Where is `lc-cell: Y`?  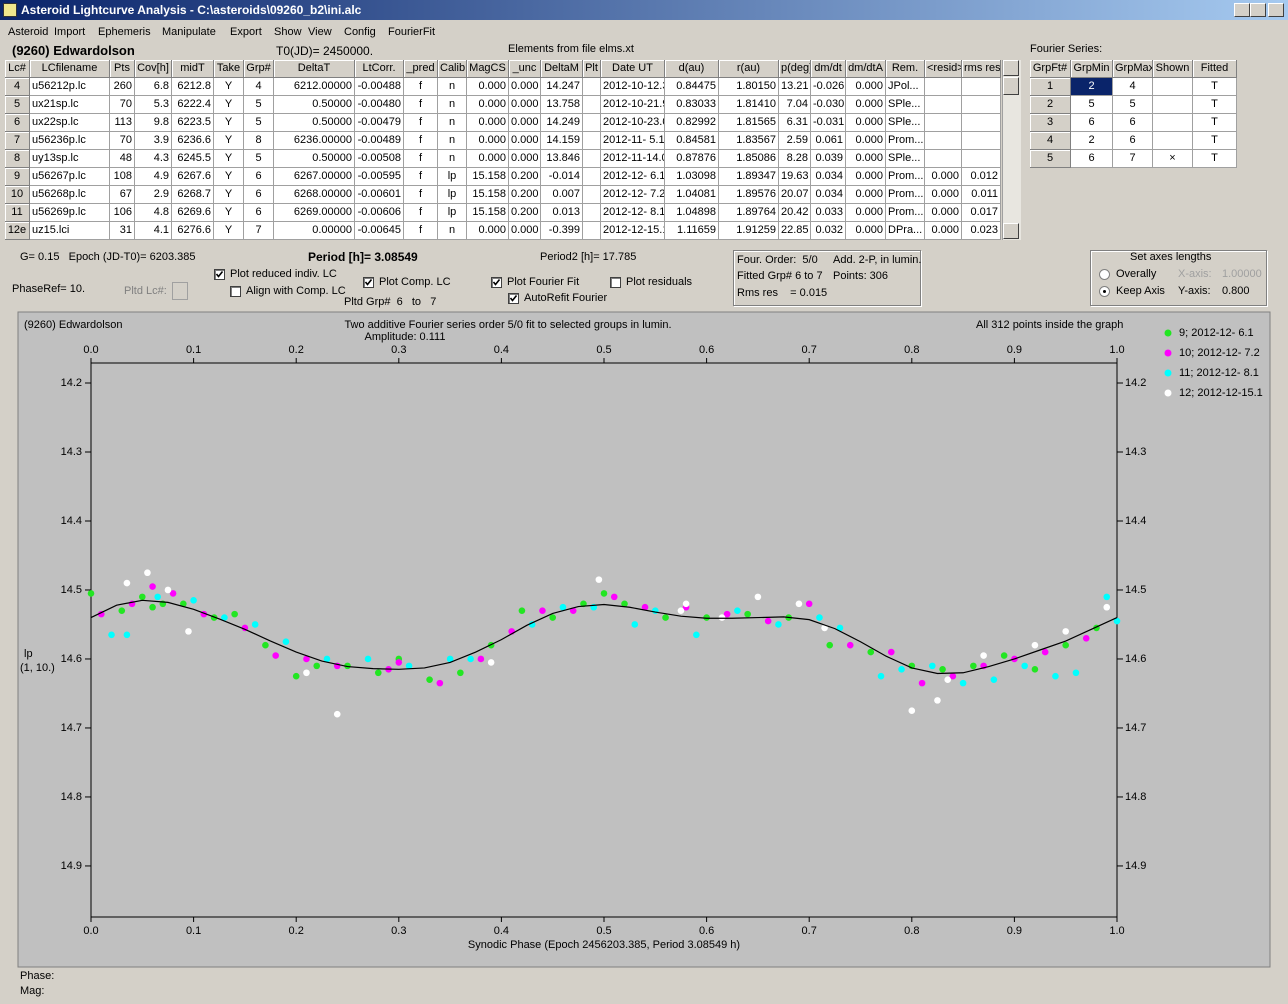
lc-cell: Y is located at coordinates (229, 123).